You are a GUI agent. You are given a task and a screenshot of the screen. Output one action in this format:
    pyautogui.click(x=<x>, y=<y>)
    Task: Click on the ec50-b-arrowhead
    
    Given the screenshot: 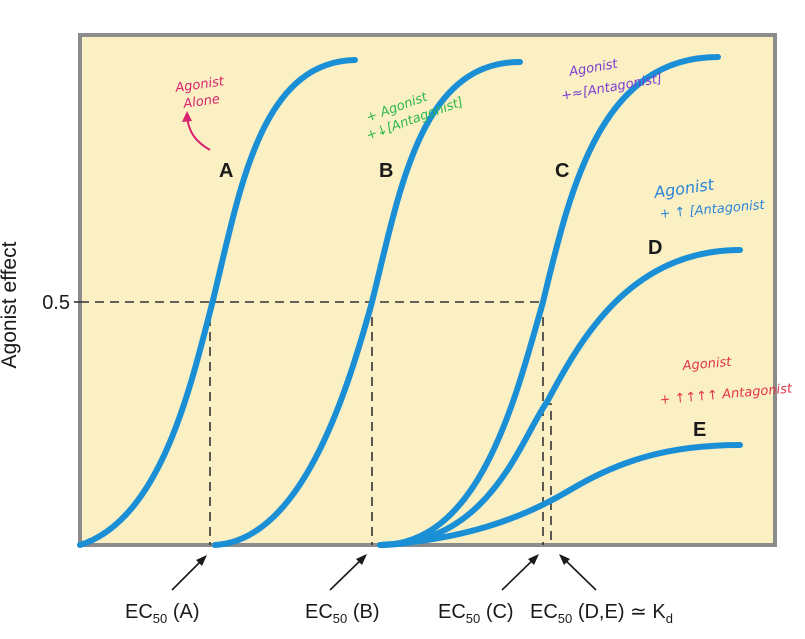 What is the action you would take?
    pyautogui.click(x=361, y=559)
    